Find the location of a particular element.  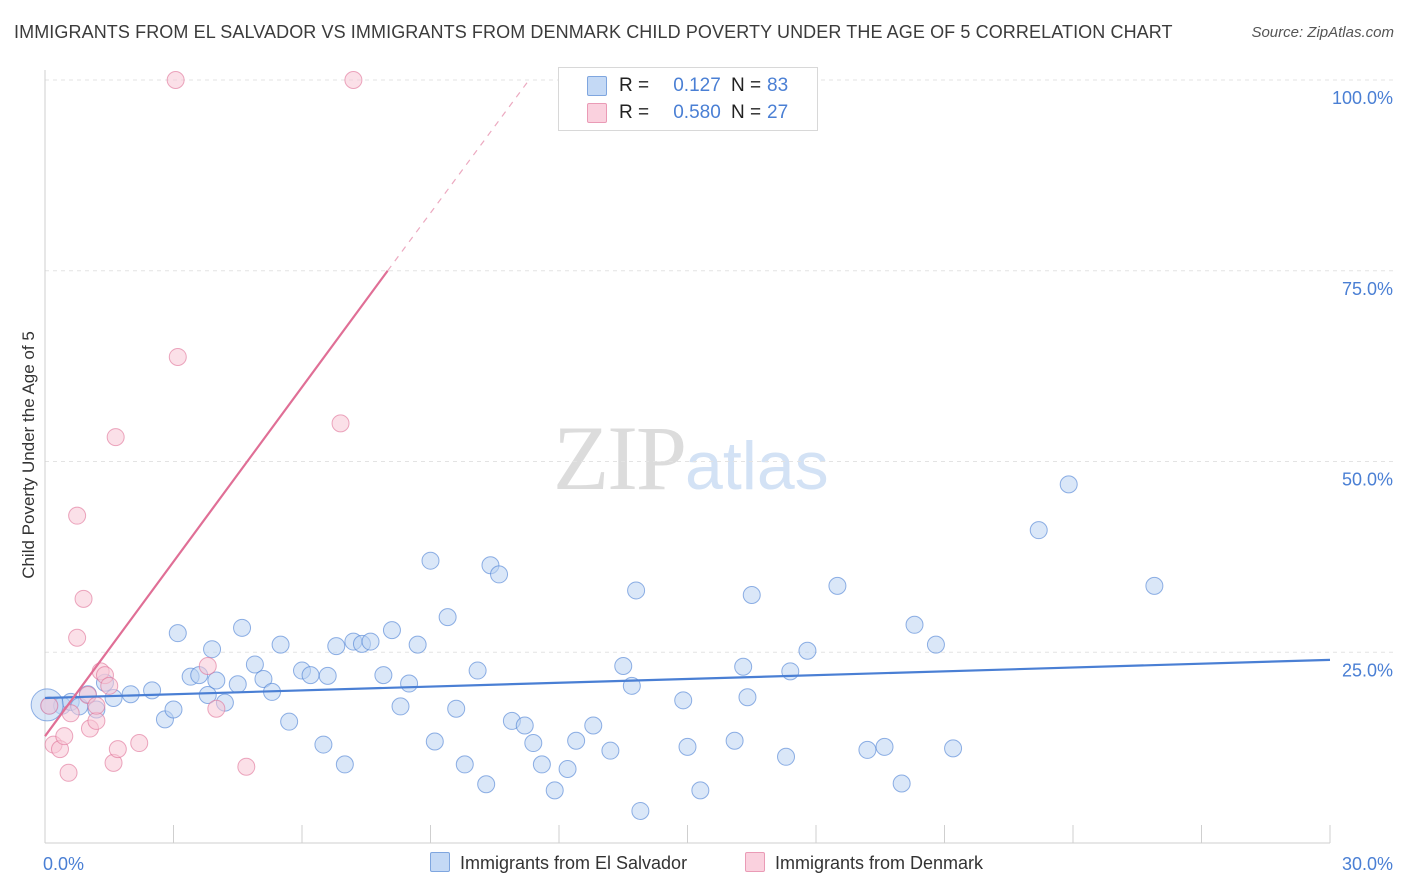

y-tick-label: 75.0% is located at coordinates (1367, 289).